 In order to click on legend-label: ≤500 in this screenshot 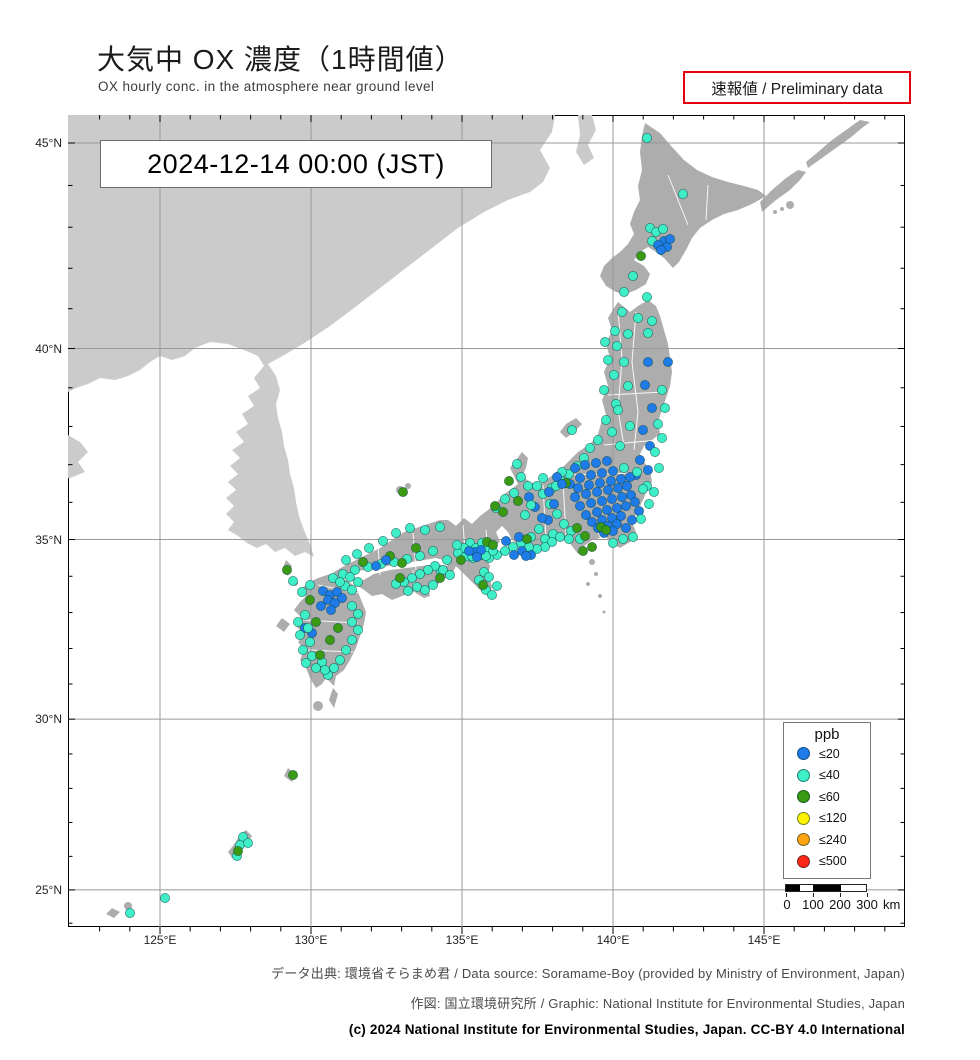, I will do `click(833, 861)`.